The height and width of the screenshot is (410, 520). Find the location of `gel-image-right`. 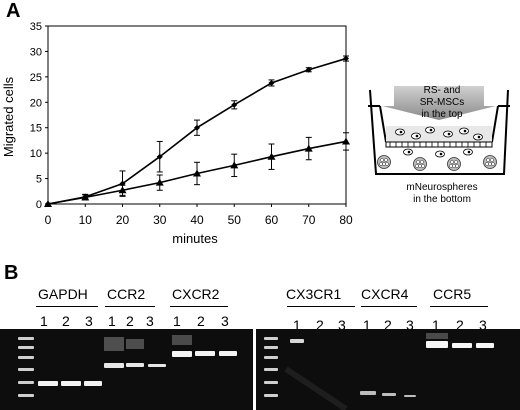

gel-image-right is located at coordinates (388, 369).